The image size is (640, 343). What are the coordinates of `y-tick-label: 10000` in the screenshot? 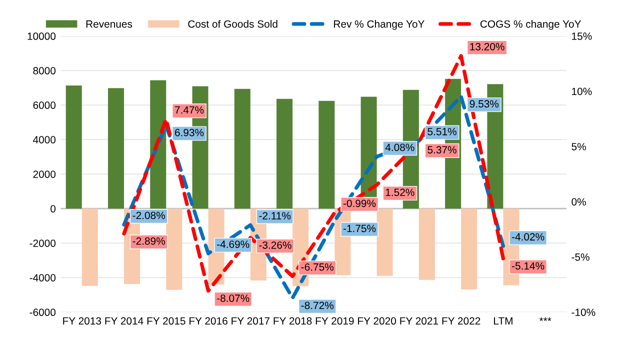 It's located at (42, 36).